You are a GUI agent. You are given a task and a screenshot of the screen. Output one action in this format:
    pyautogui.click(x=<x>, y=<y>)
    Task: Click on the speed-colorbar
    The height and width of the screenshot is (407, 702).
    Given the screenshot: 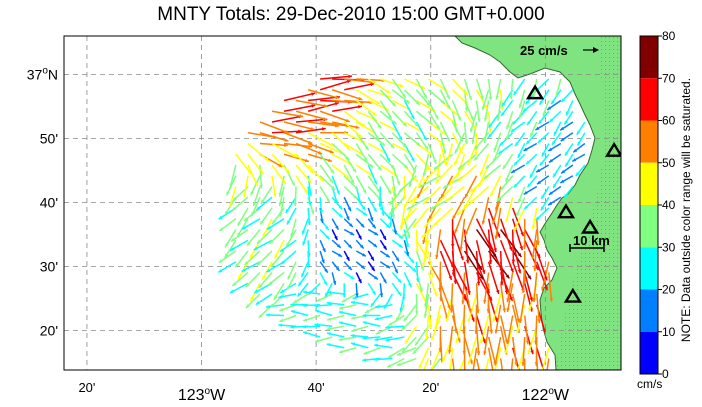 What is the action you would take?
    pyautogui.click(x=649, y=205)
    